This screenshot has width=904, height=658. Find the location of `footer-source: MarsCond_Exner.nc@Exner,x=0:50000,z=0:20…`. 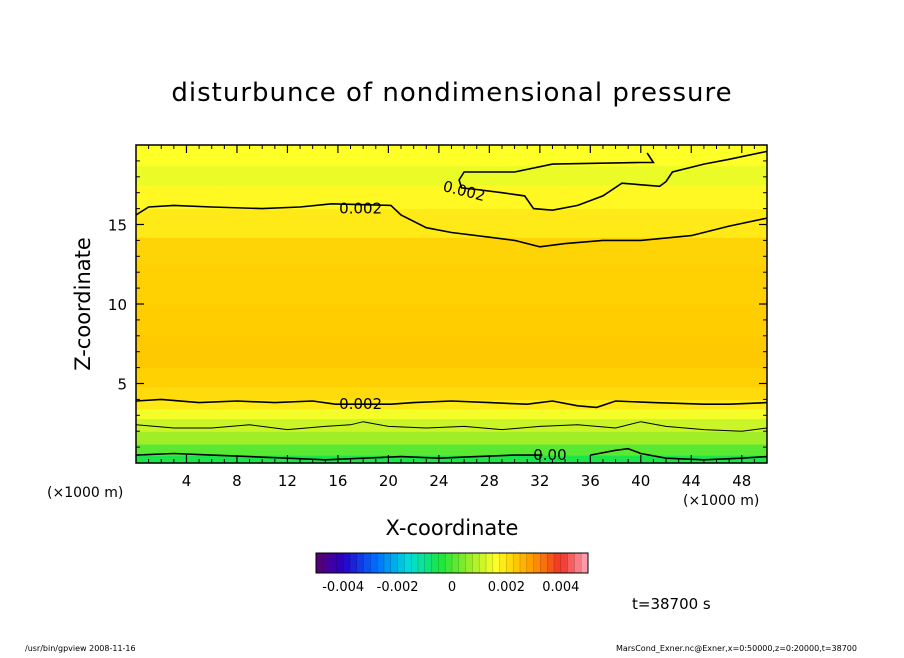

footer-source: MarsCond_Exner.nc@Exner,x=0:50000,z=0:20… is located at coordinates (736, 648).